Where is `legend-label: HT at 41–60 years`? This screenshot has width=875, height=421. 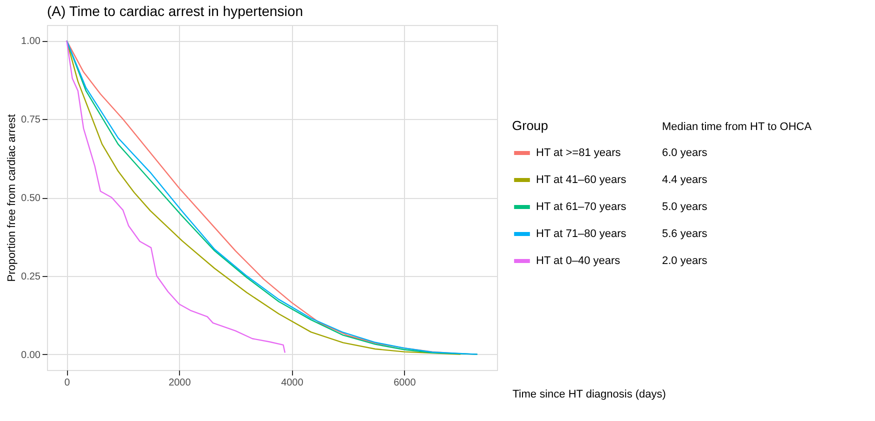
legend-label: HT at 41–60 years is located at coordinates (581, 180).